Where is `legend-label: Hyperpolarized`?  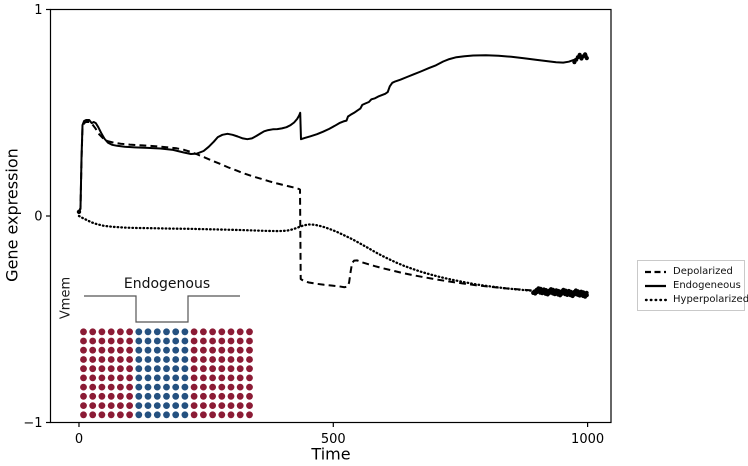 legend-label: Hyperpolarized is located at coordinates (710, 299).